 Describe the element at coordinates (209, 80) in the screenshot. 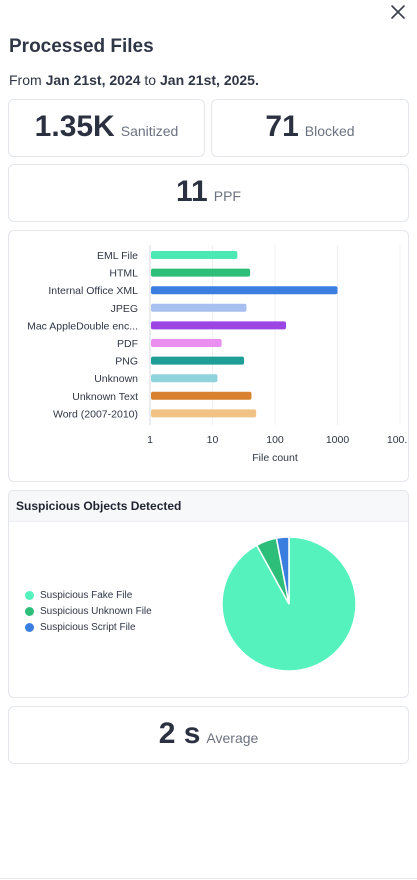

I see `date-to: Jan 21st, 2025.` at that location.